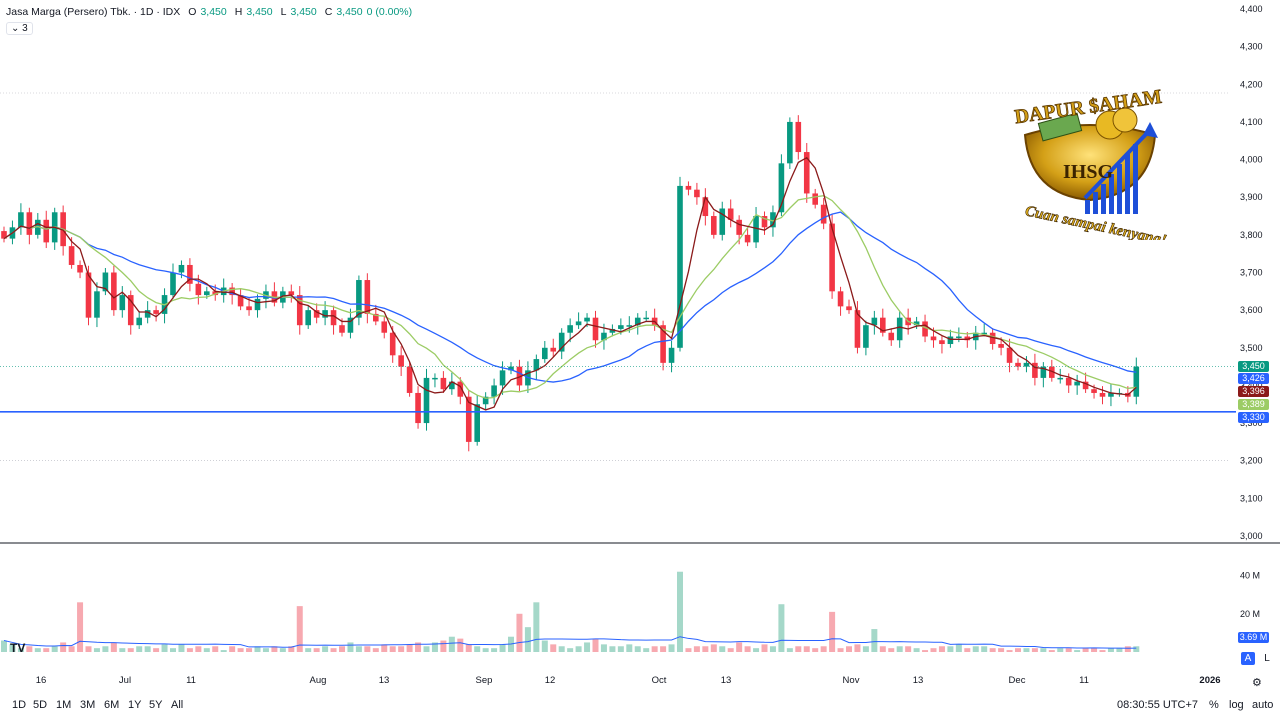  What do you see at coordinates (64, 705) in the screenshot?
I see `range-1m-button: 1M` at bounding box center [64, 705].